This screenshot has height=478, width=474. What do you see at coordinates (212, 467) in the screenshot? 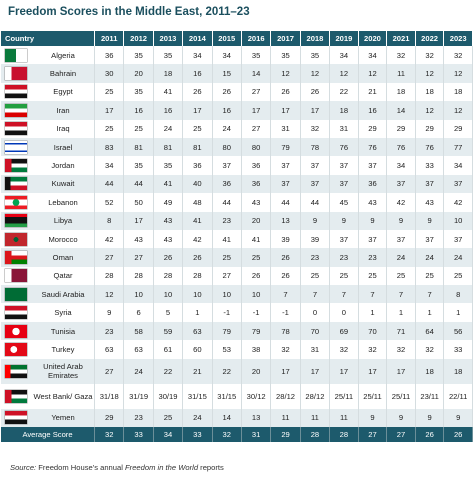
I see `source-tail: reports` at bounding box center [212, 467].